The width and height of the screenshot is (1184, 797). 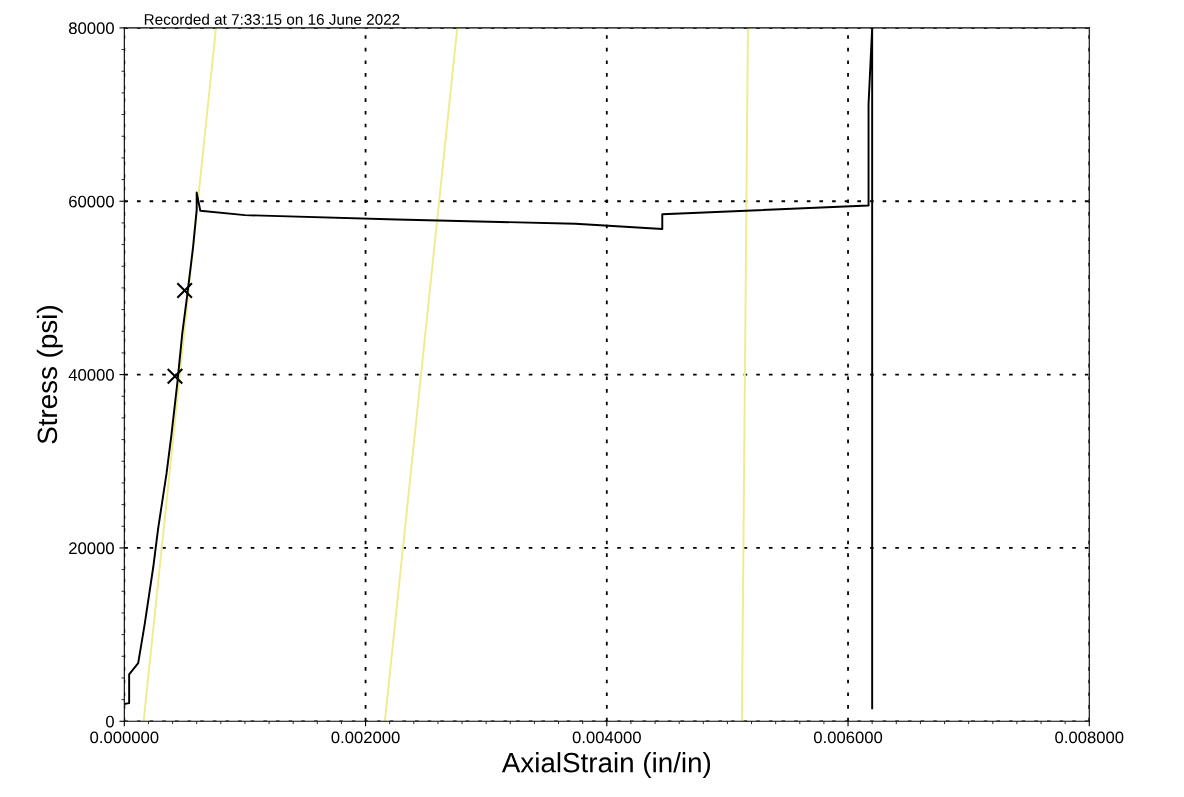 What do you see at coordinates (49, 375) in the screenshot?
I see `y-axis-title: Stress (psi)` at bounding box center [49, 375].